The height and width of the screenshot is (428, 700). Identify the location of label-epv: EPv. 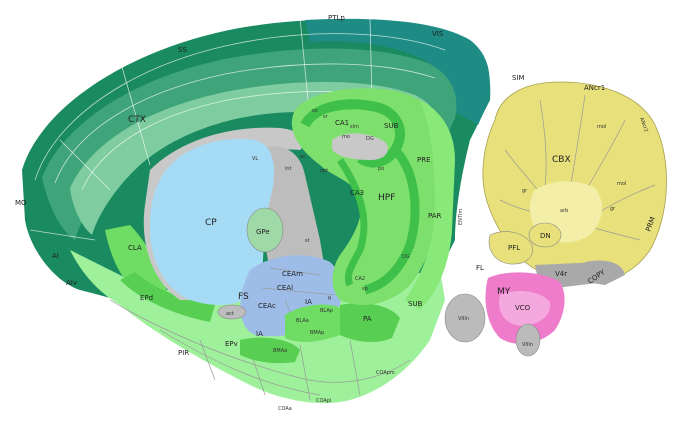
(231, 344).